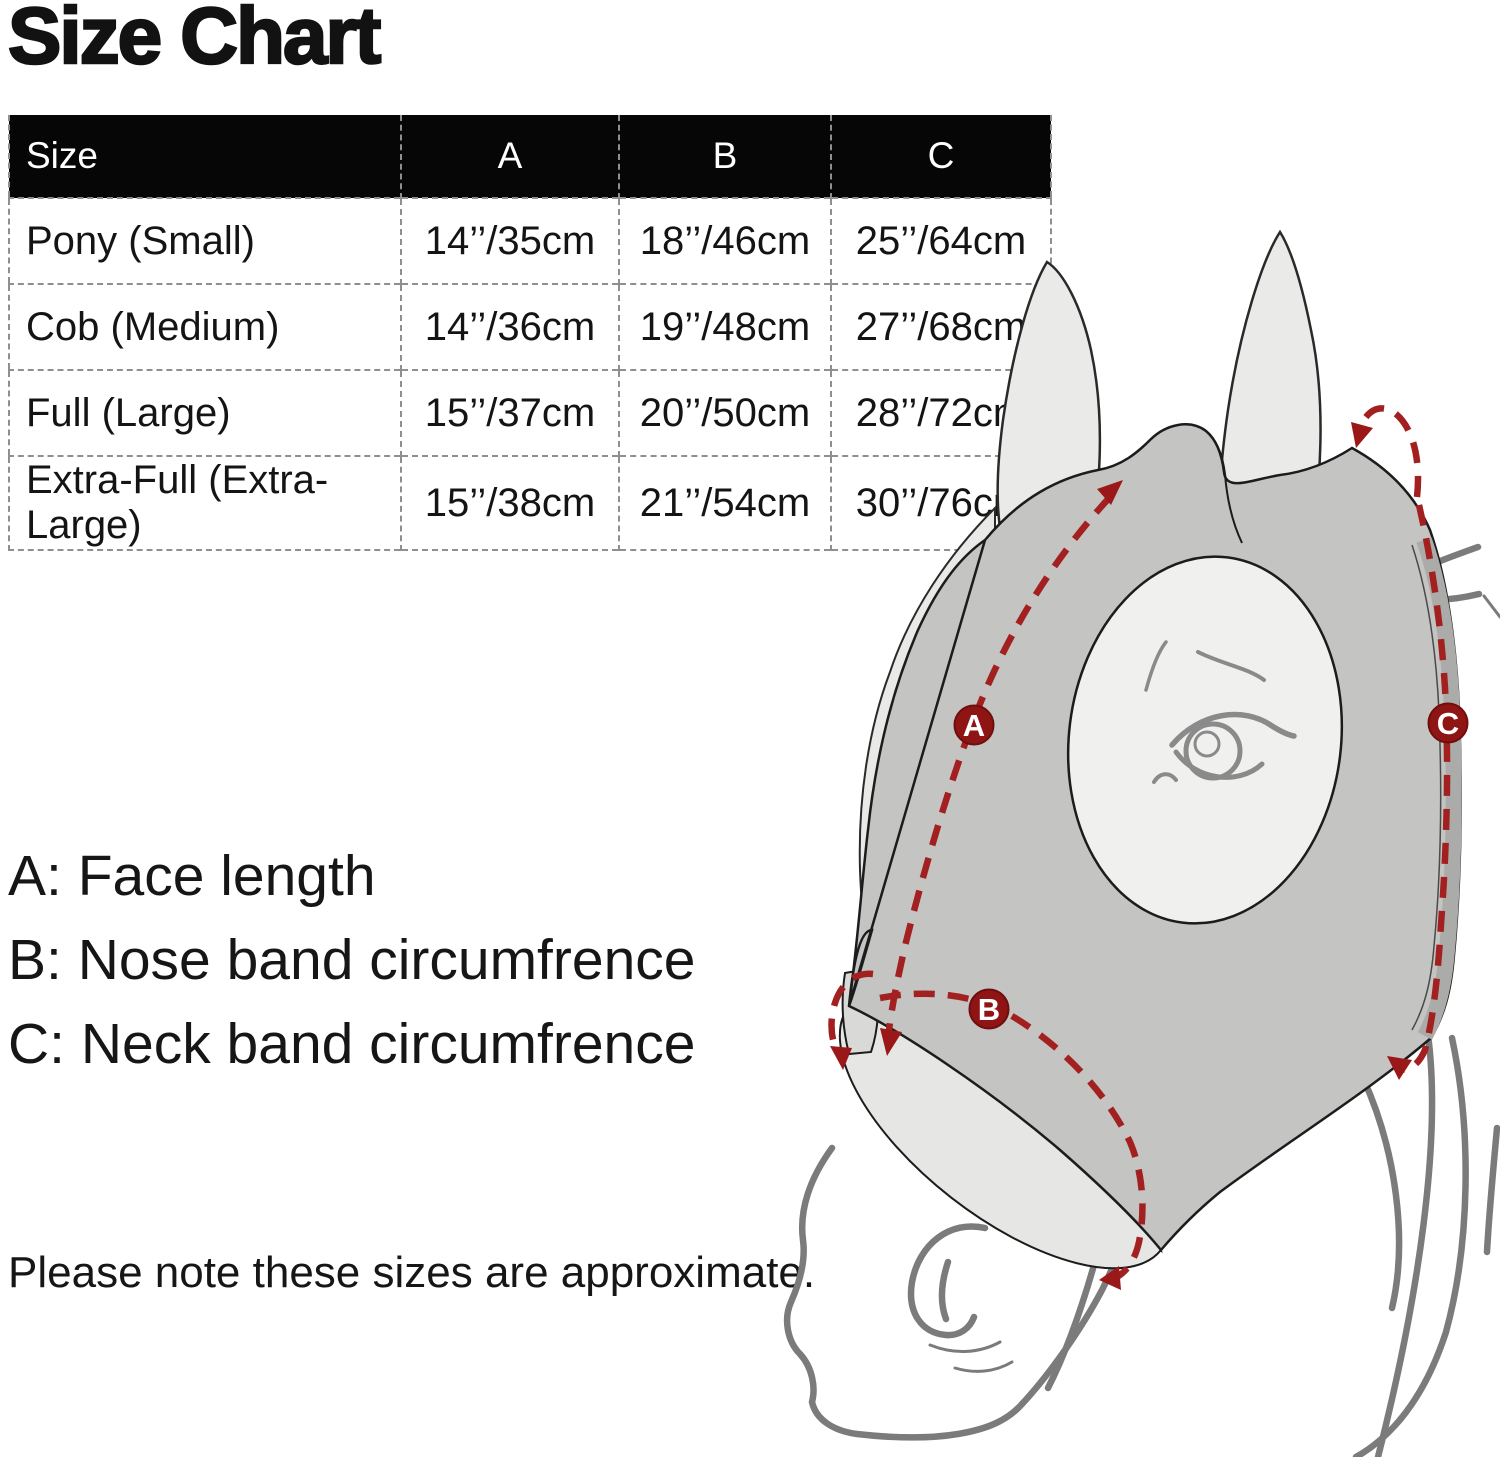 The width and height of the screenshot is (1500, 1457). What do you see at coordinates (1426, 787) in the screenshot?
I see `mask-back-edge-line` at bounding box center [1426, 787].